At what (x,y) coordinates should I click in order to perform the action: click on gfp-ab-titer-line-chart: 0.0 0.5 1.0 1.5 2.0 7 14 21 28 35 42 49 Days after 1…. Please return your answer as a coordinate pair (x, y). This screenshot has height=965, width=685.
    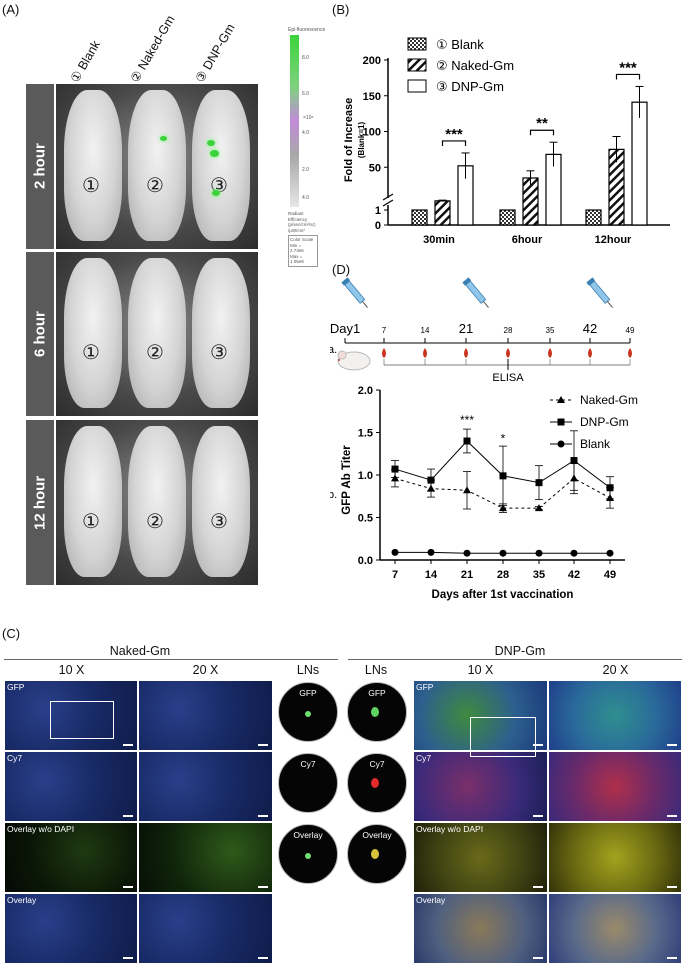
    Looking at the image, I should click on (484, 493).